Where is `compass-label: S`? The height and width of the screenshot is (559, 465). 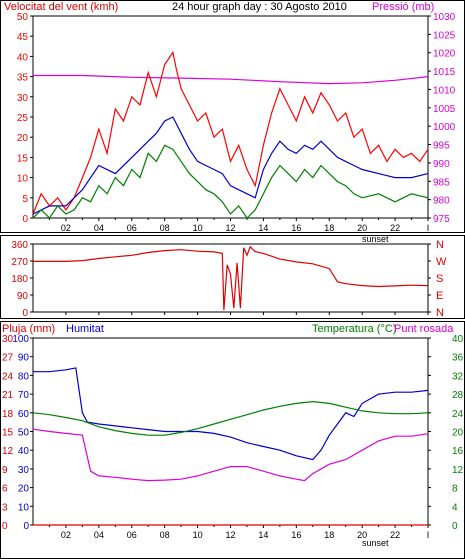
compass-label: S is located at coordinates (439, 279).